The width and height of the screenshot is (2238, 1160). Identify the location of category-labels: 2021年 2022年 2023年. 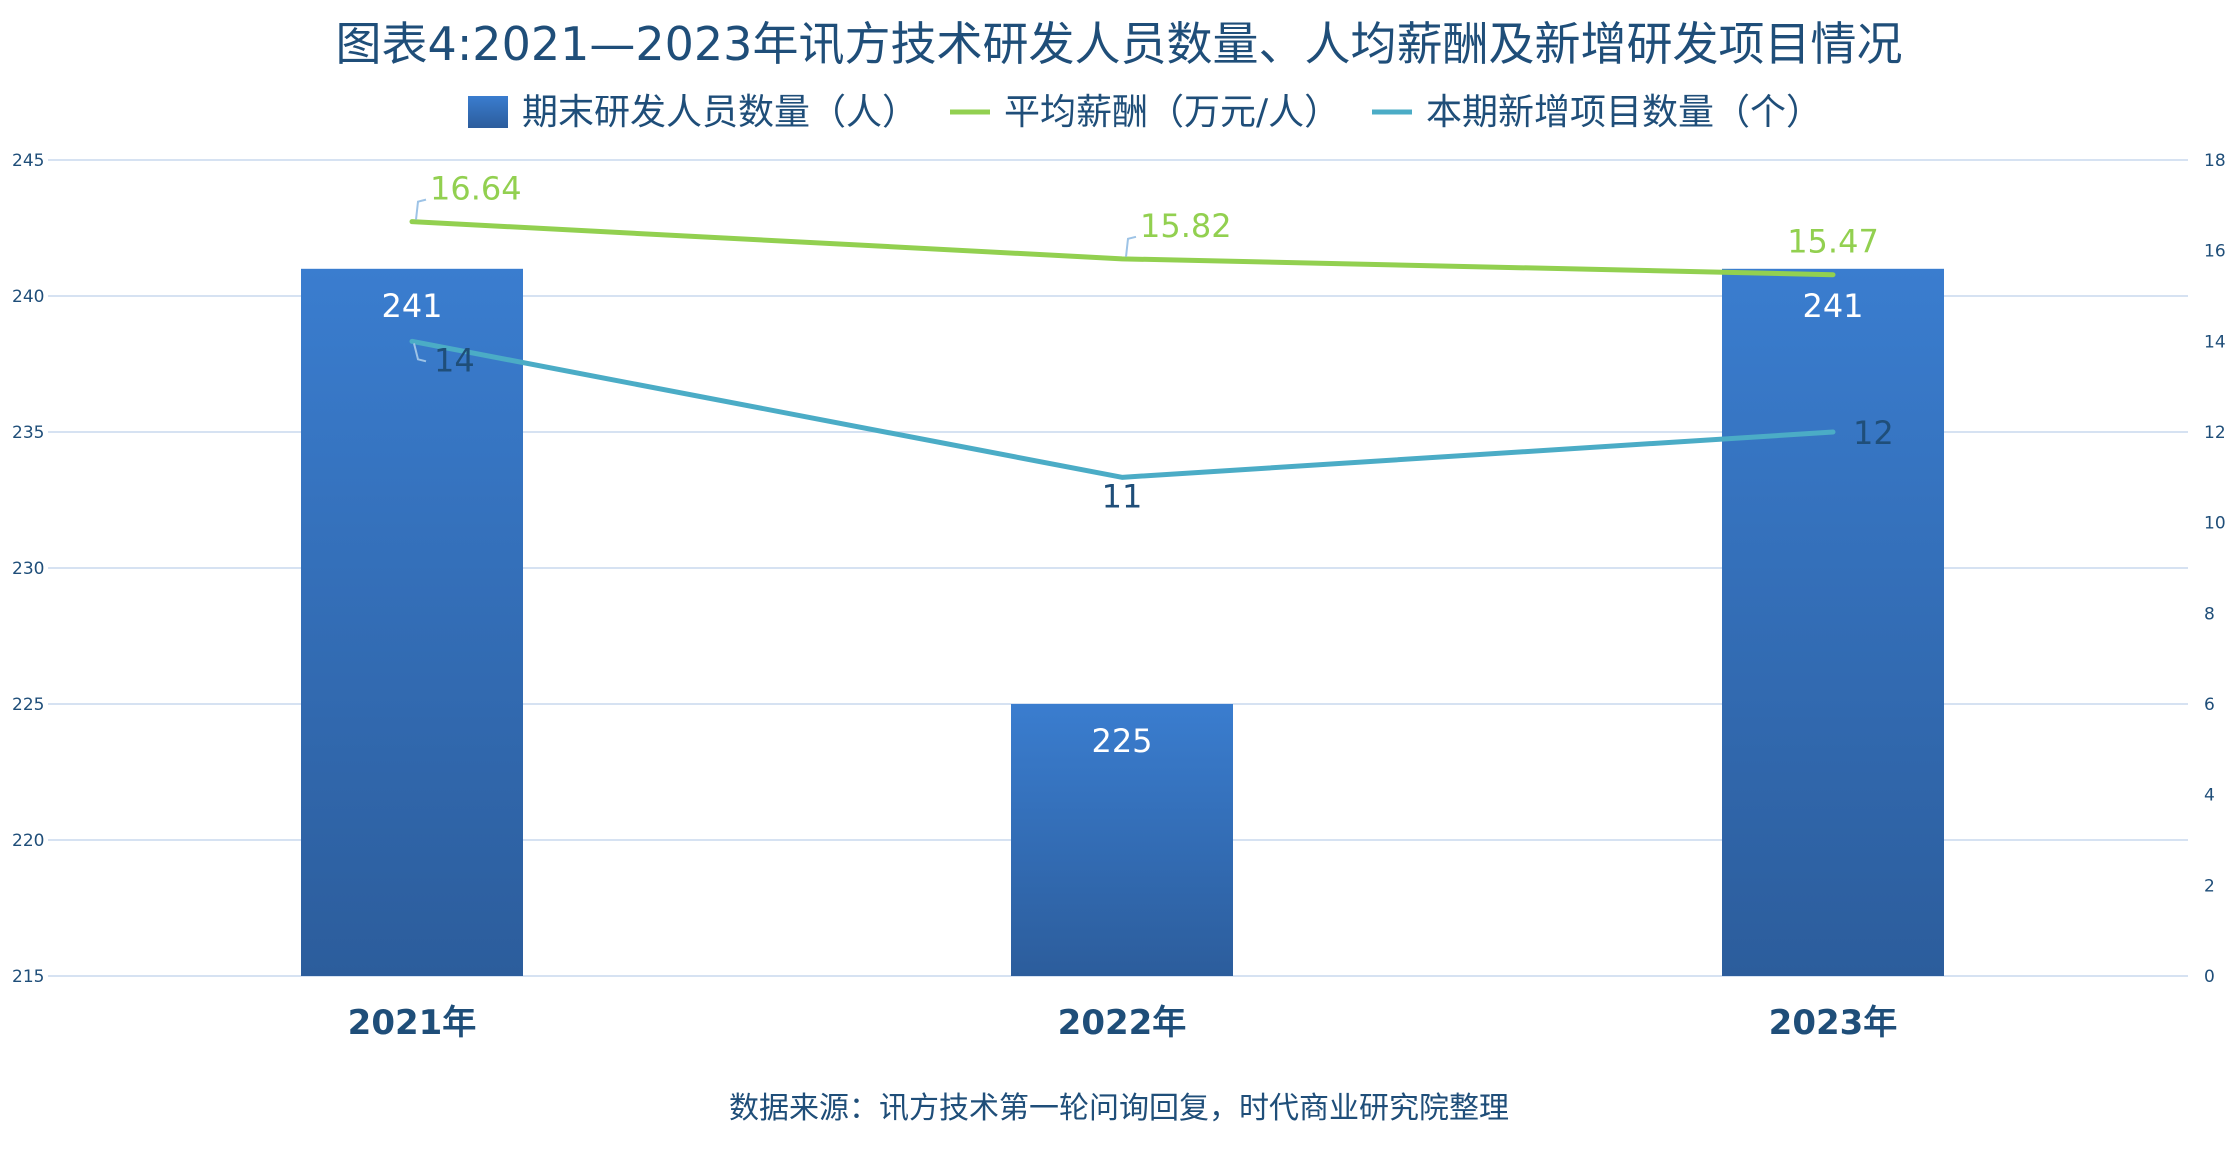
(1123, 1023).